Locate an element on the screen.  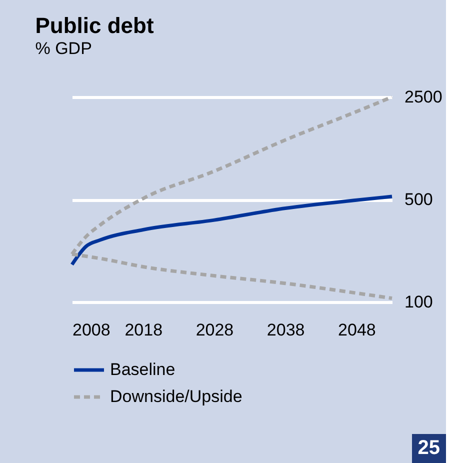
line-series is located at coordinates (232, 230).